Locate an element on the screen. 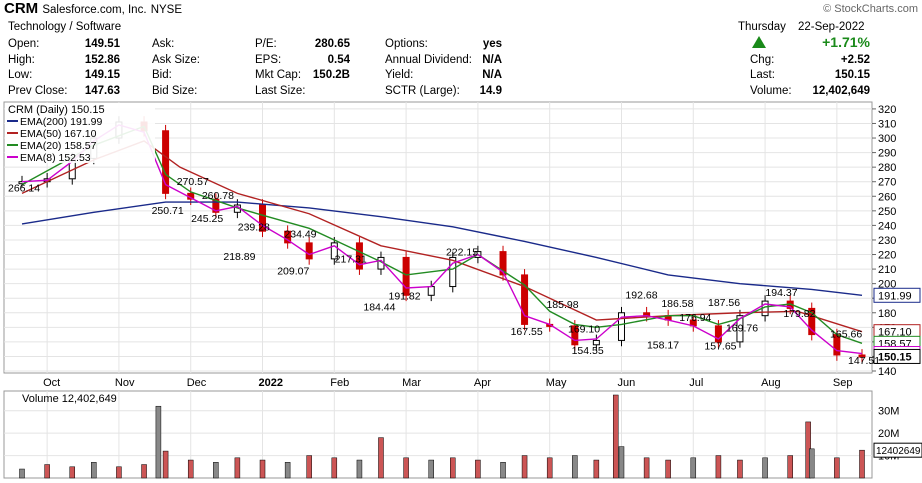 Image resolution: width=922 pixels, height=483 pixels. fundamentals-value-0: 280.65 is located at coordinates (332, 44).